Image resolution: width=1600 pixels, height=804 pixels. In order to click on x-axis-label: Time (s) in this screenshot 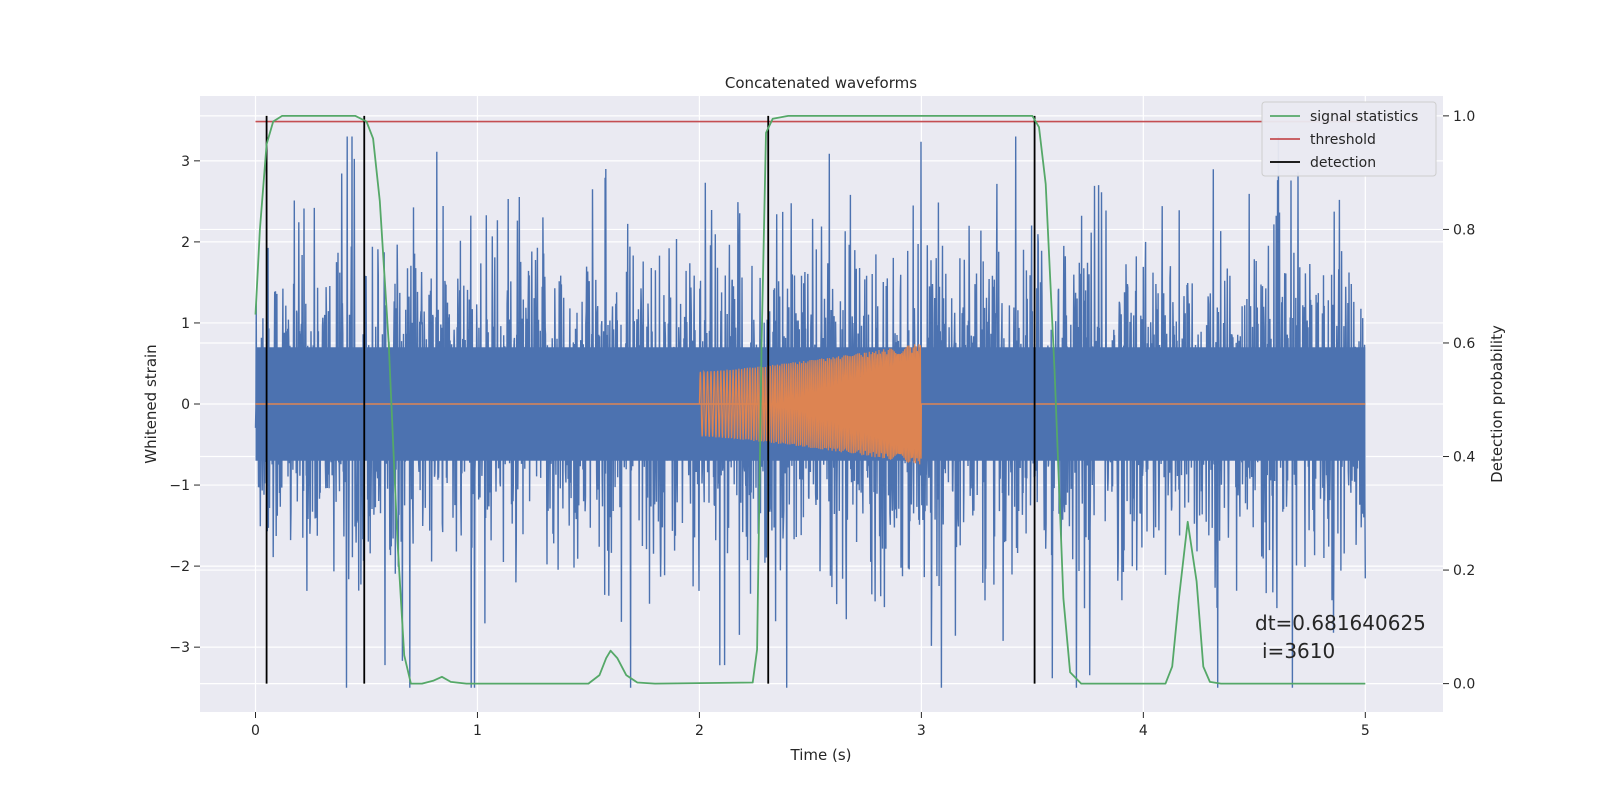, I will do `click(821, 755)`.